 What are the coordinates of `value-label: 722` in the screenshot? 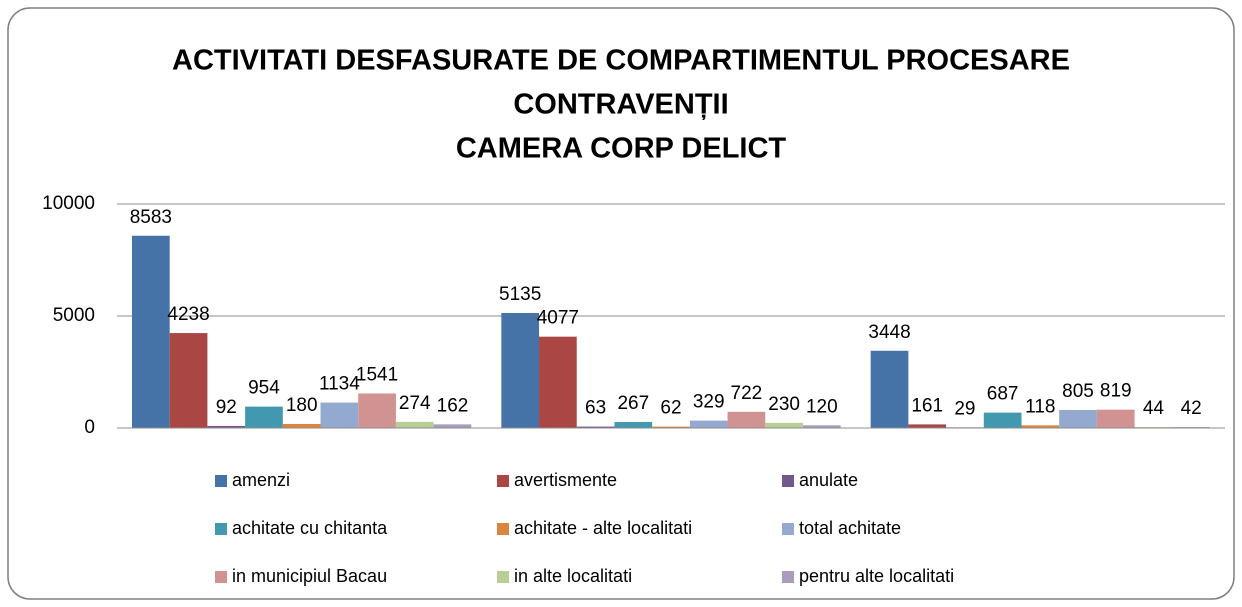 It's located at (747, 393).